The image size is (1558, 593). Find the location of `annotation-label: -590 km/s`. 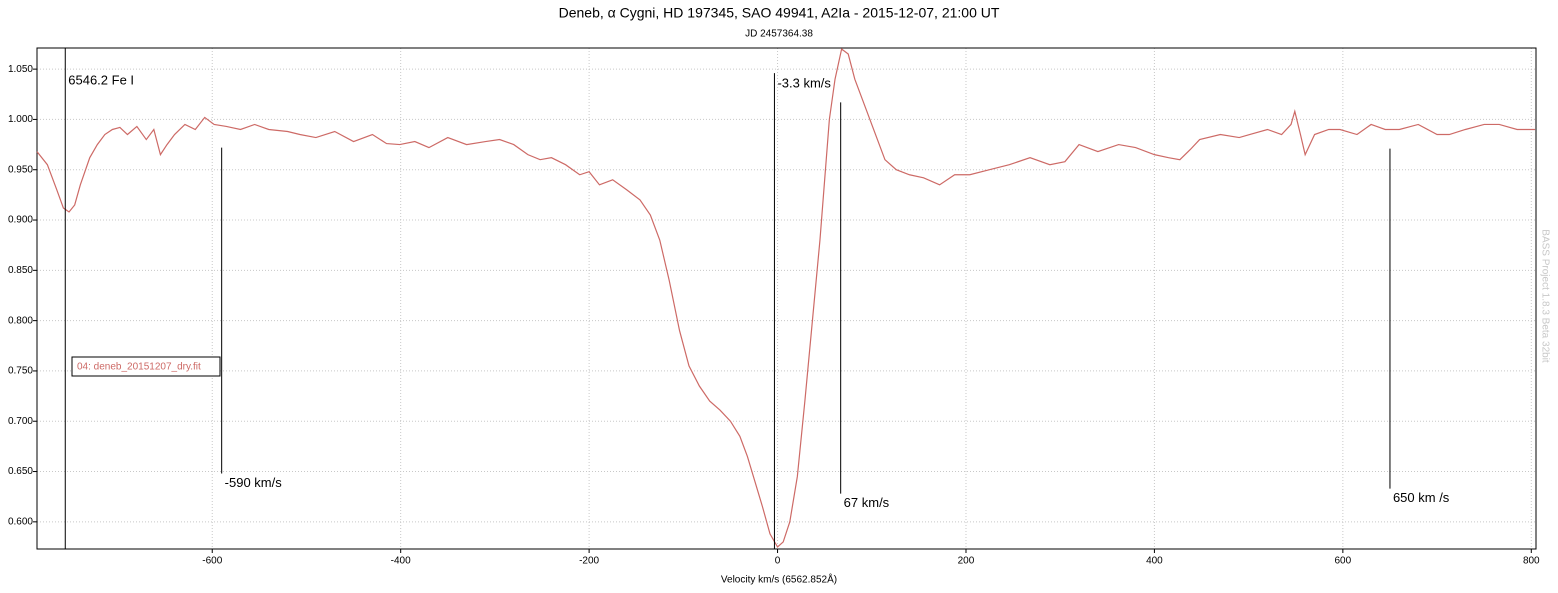

annotation-label: -590 km/s is located at coordinates (254, 482).